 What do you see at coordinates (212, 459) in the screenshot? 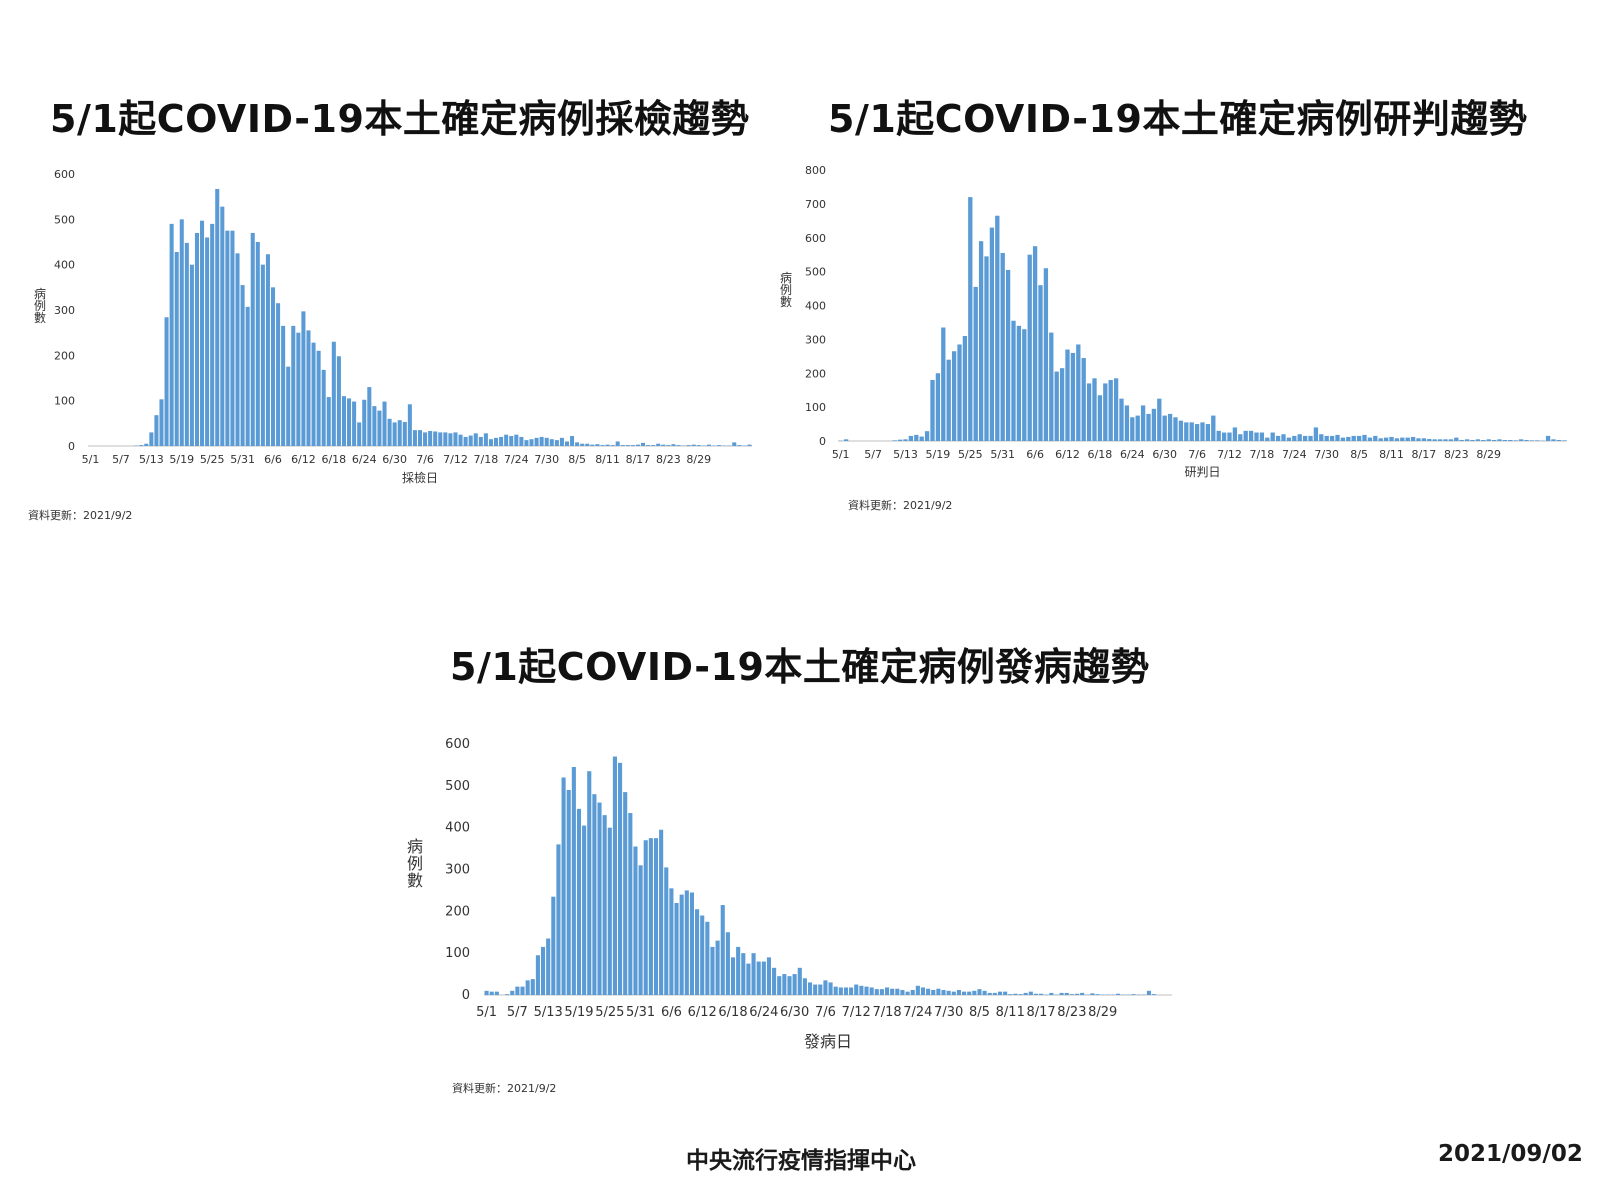
I see `x-tick-label: 5/25` at bounding box center [212, 459].